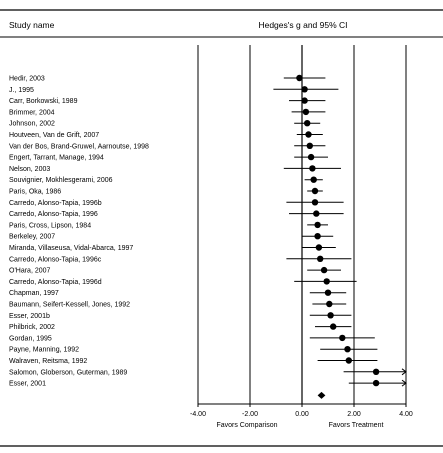 Image resolution: width=443 pixels, height=453 pixels. I want to click on study-name: Souvignier, Mokhlesgerami, 2006, so click(61, 180).